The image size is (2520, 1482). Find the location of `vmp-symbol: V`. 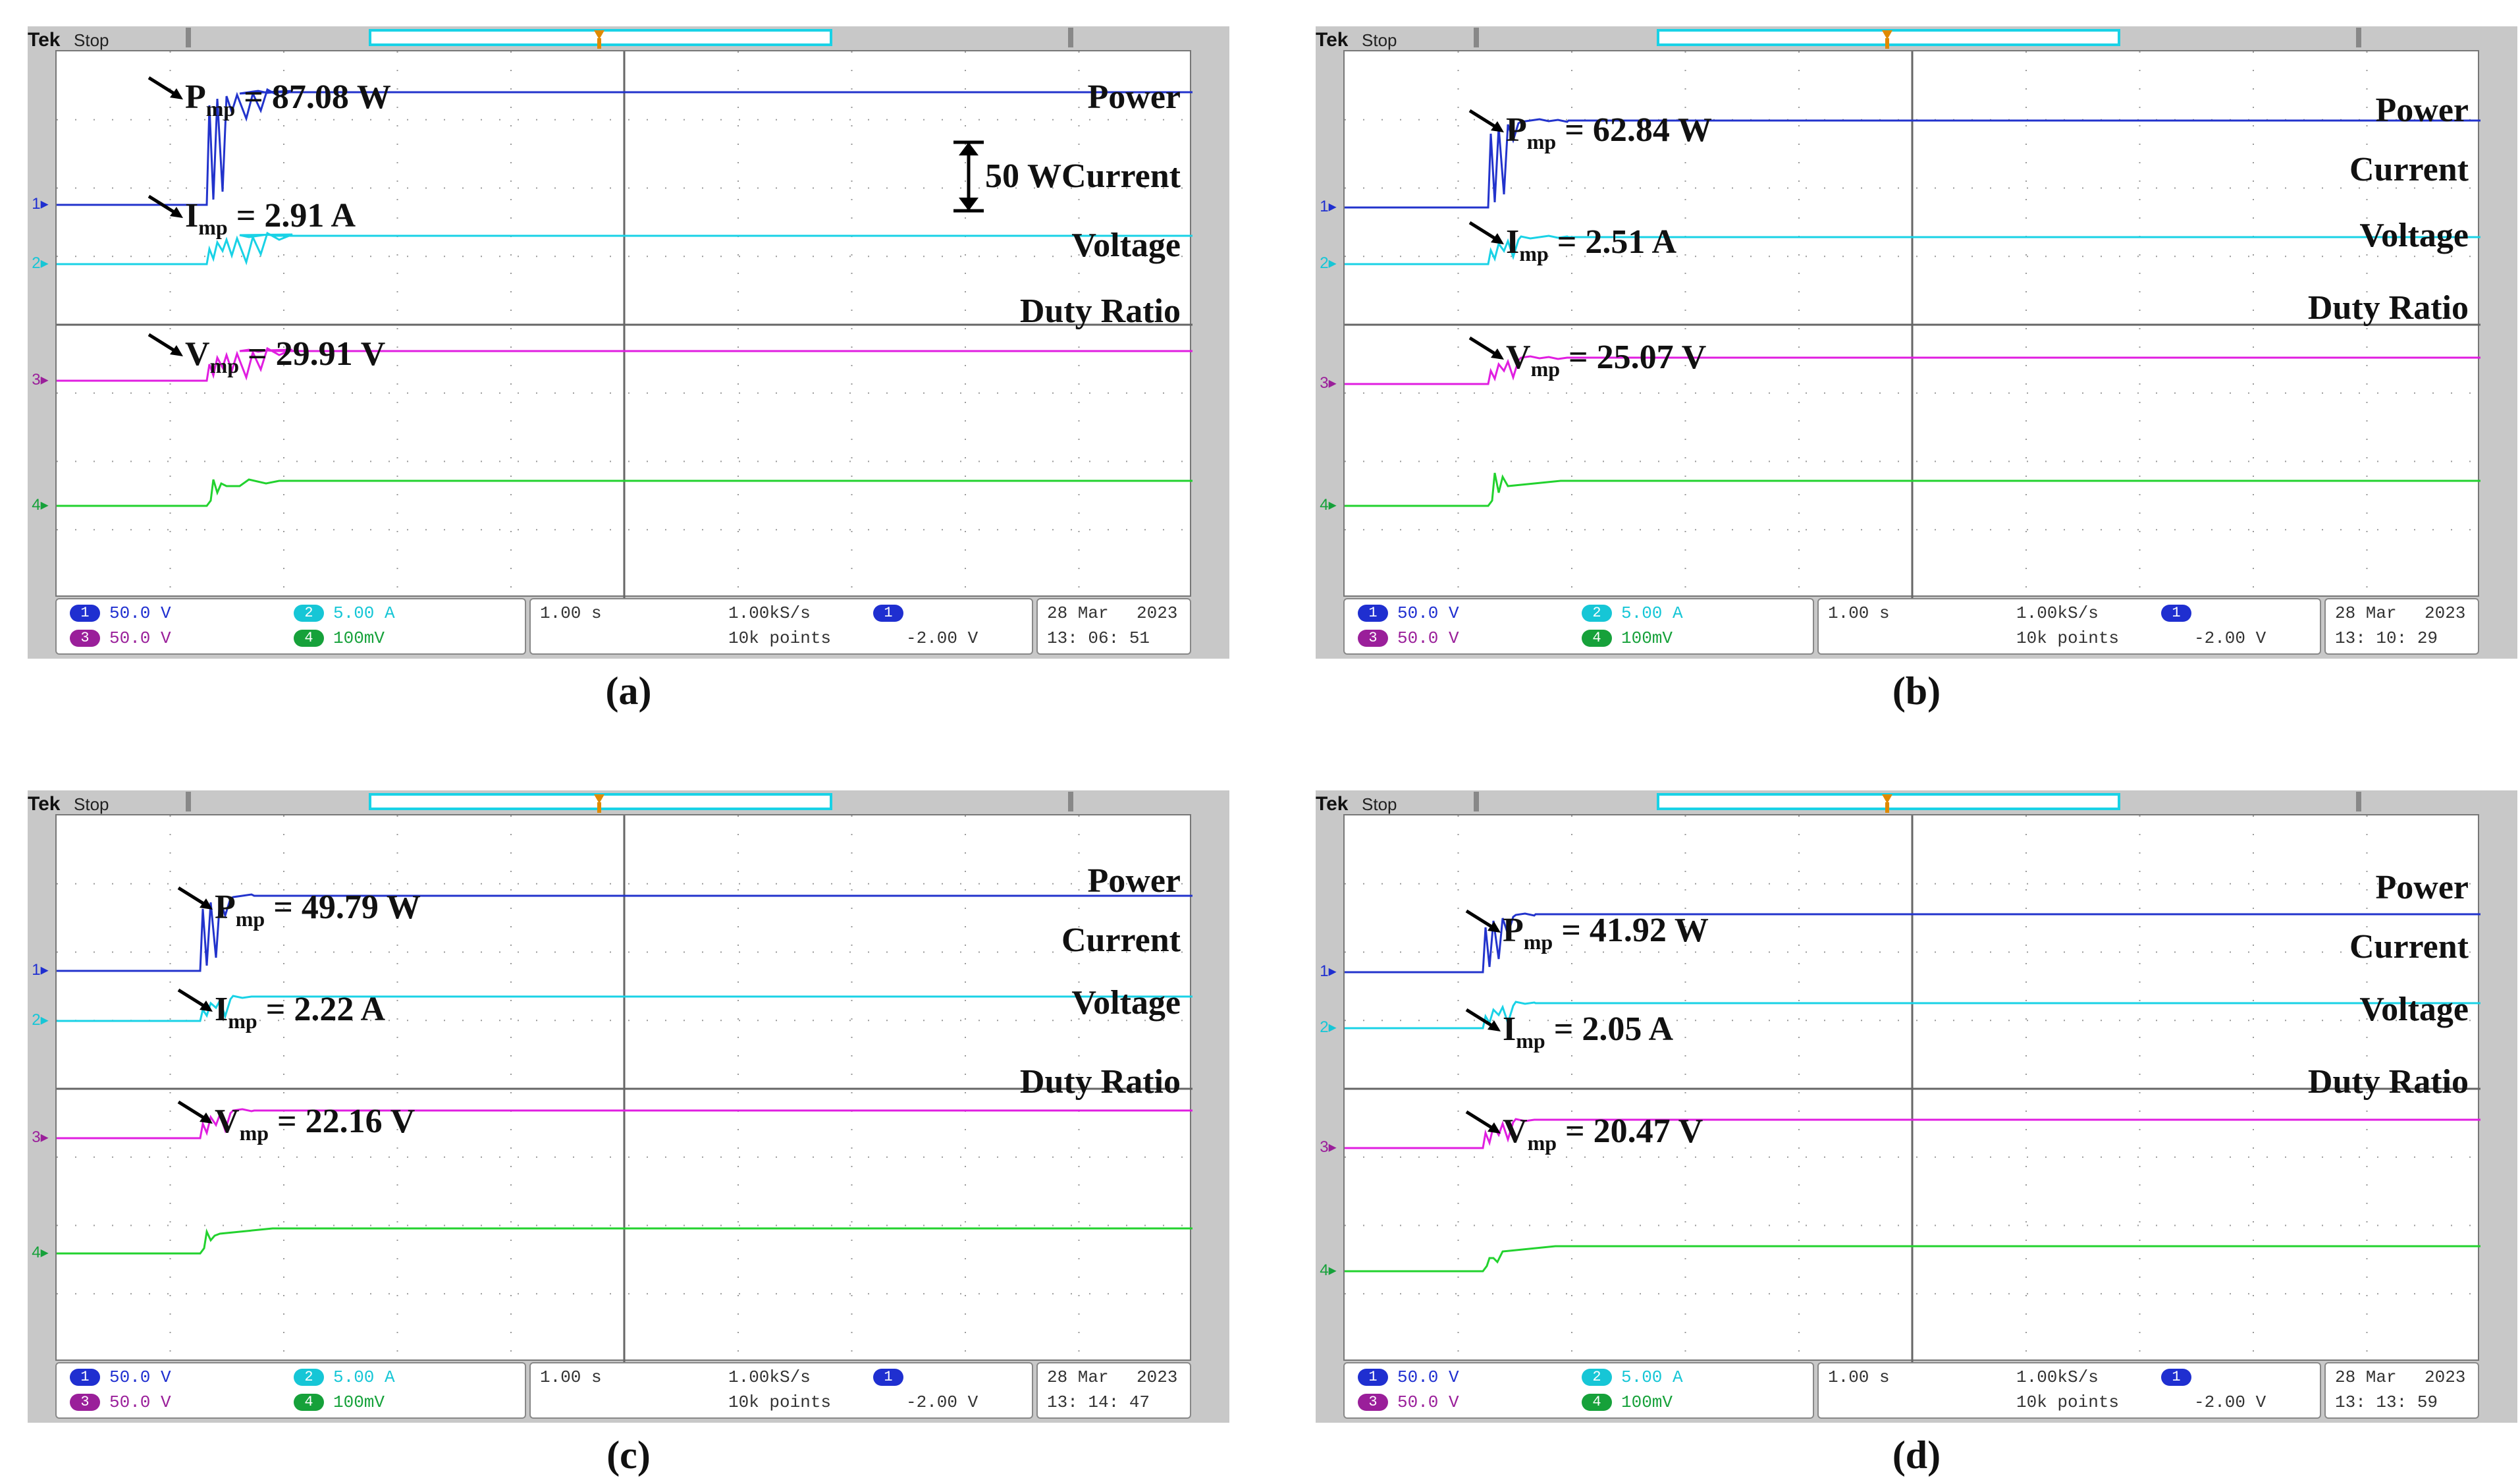

vmp-symbol: V is located at coordinates (197, 354).